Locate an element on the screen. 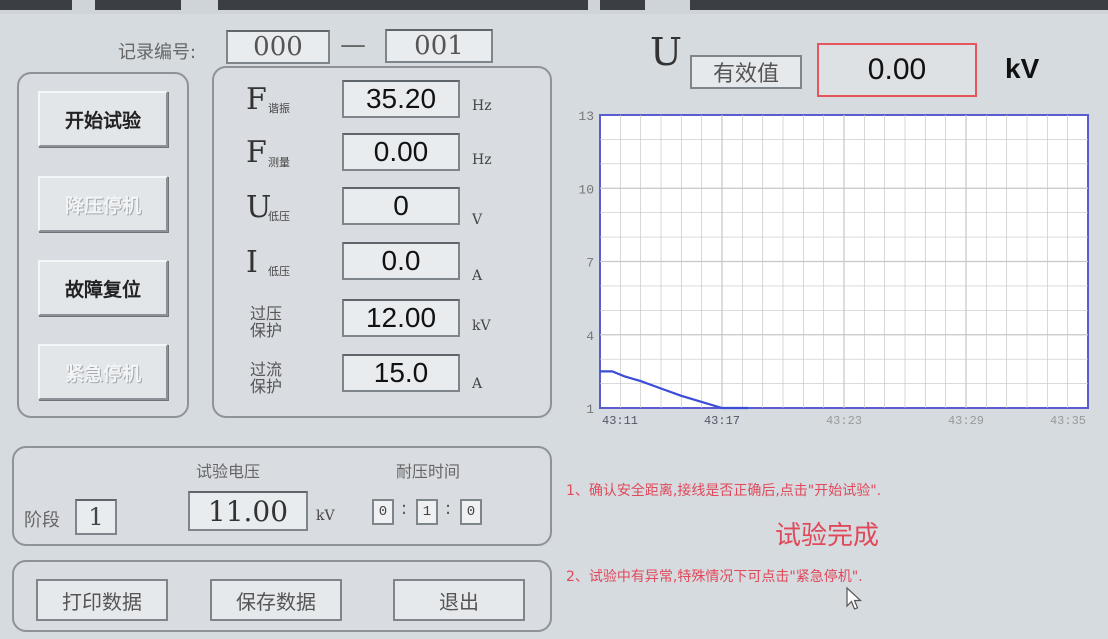  lower-voltage-stop-button: 降压停机 is located at coordinates (103, 204).